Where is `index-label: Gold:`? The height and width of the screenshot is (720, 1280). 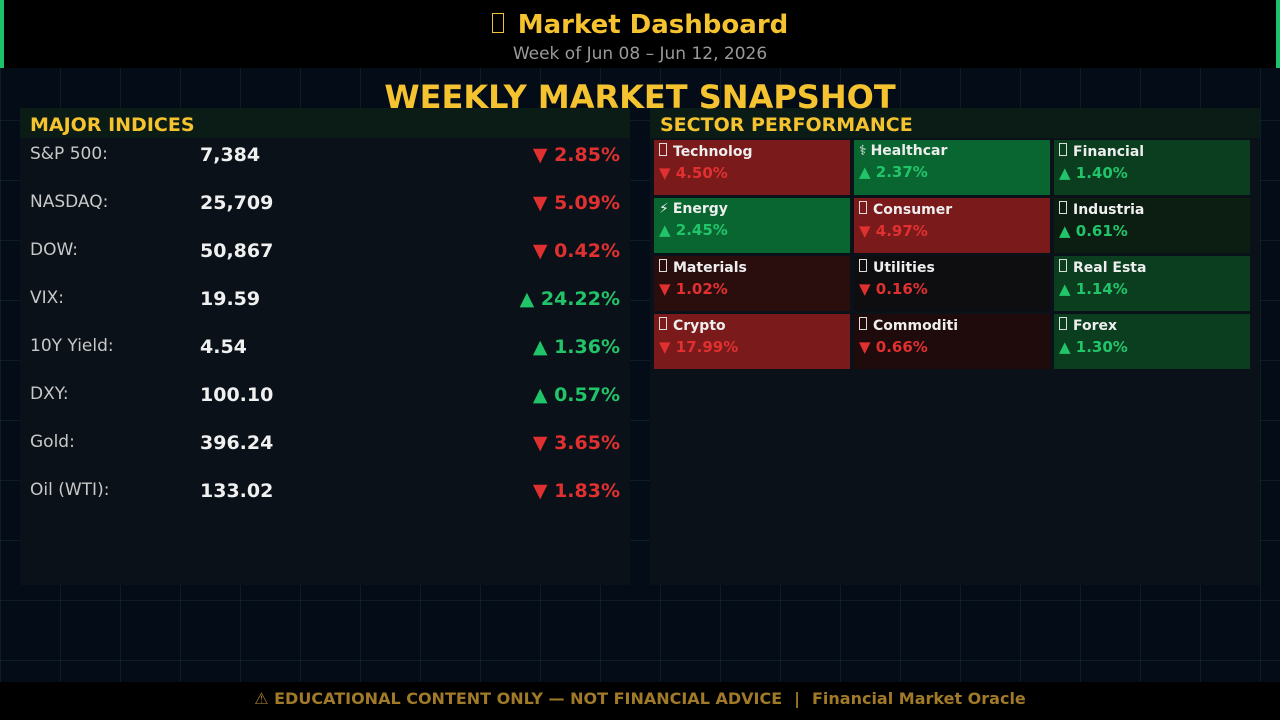
index-label: Gold: is located at coordinates (52, 442).